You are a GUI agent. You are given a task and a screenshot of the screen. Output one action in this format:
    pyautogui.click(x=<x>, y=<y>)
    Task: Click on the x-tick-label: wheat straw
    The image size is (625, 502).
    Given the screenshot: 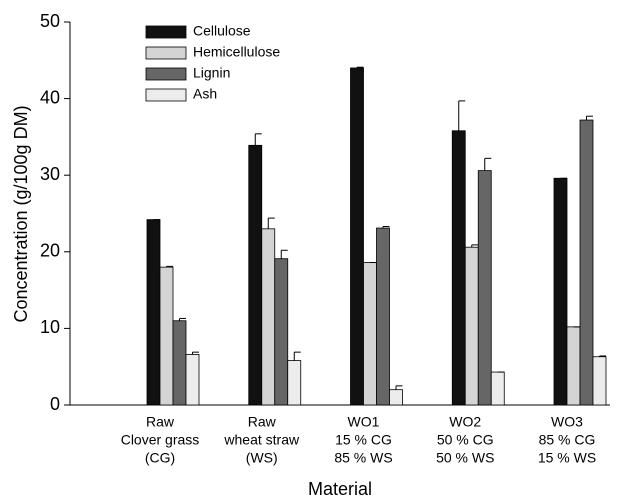 What is the action you would take?
    pyautogui.click(x=261, y=440)
    